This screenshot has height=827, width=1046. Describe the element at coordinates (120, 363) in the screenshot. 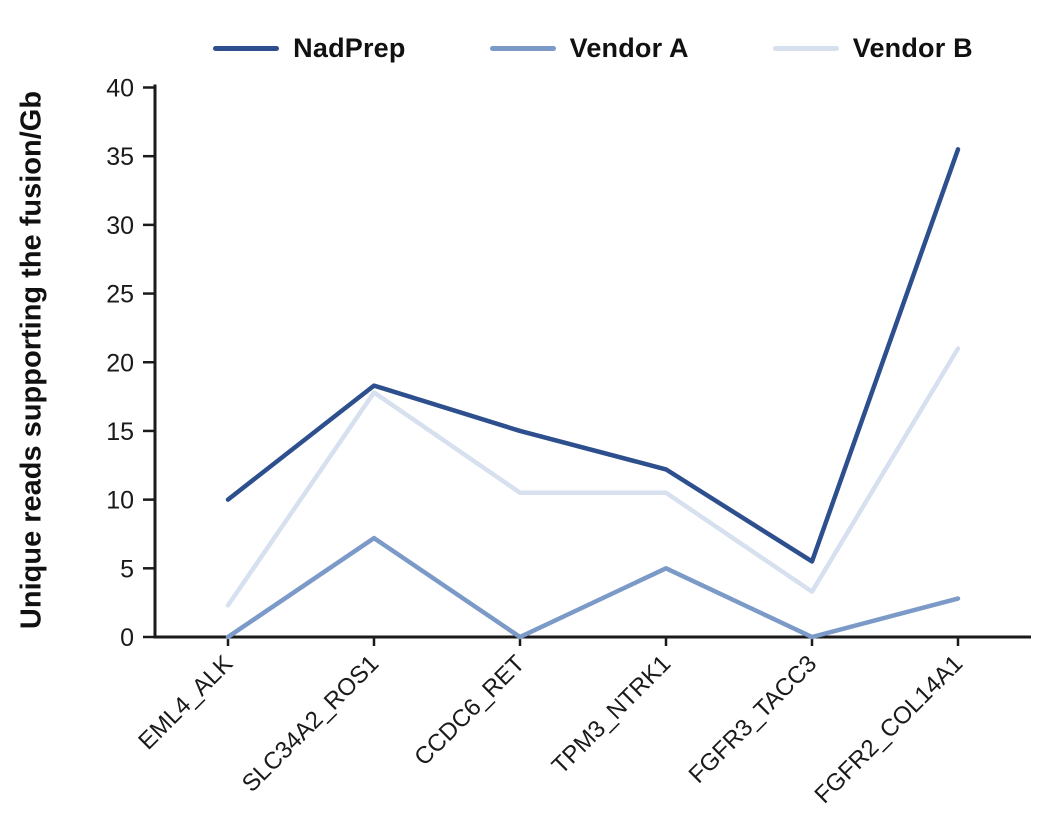

I see `y-tick-label: 20` at that location.